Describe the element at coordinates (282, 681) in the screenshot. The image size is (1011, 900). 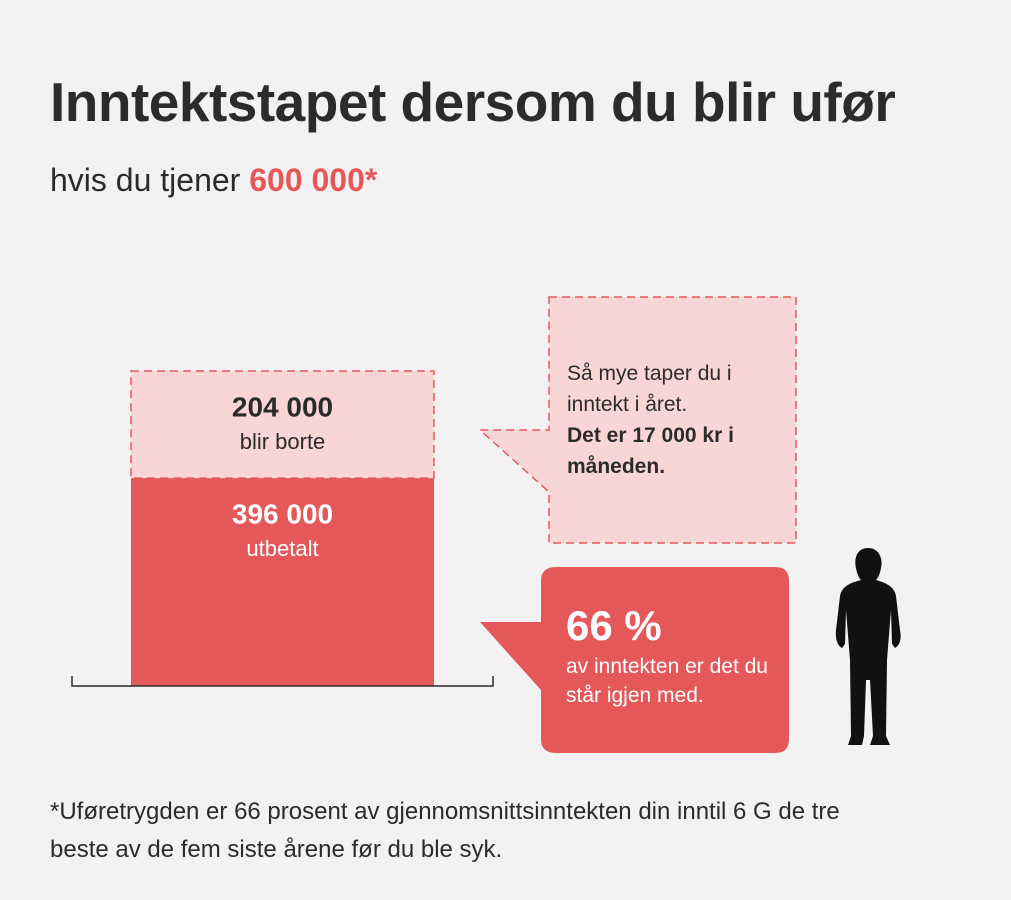
I see `baseline` at that location.